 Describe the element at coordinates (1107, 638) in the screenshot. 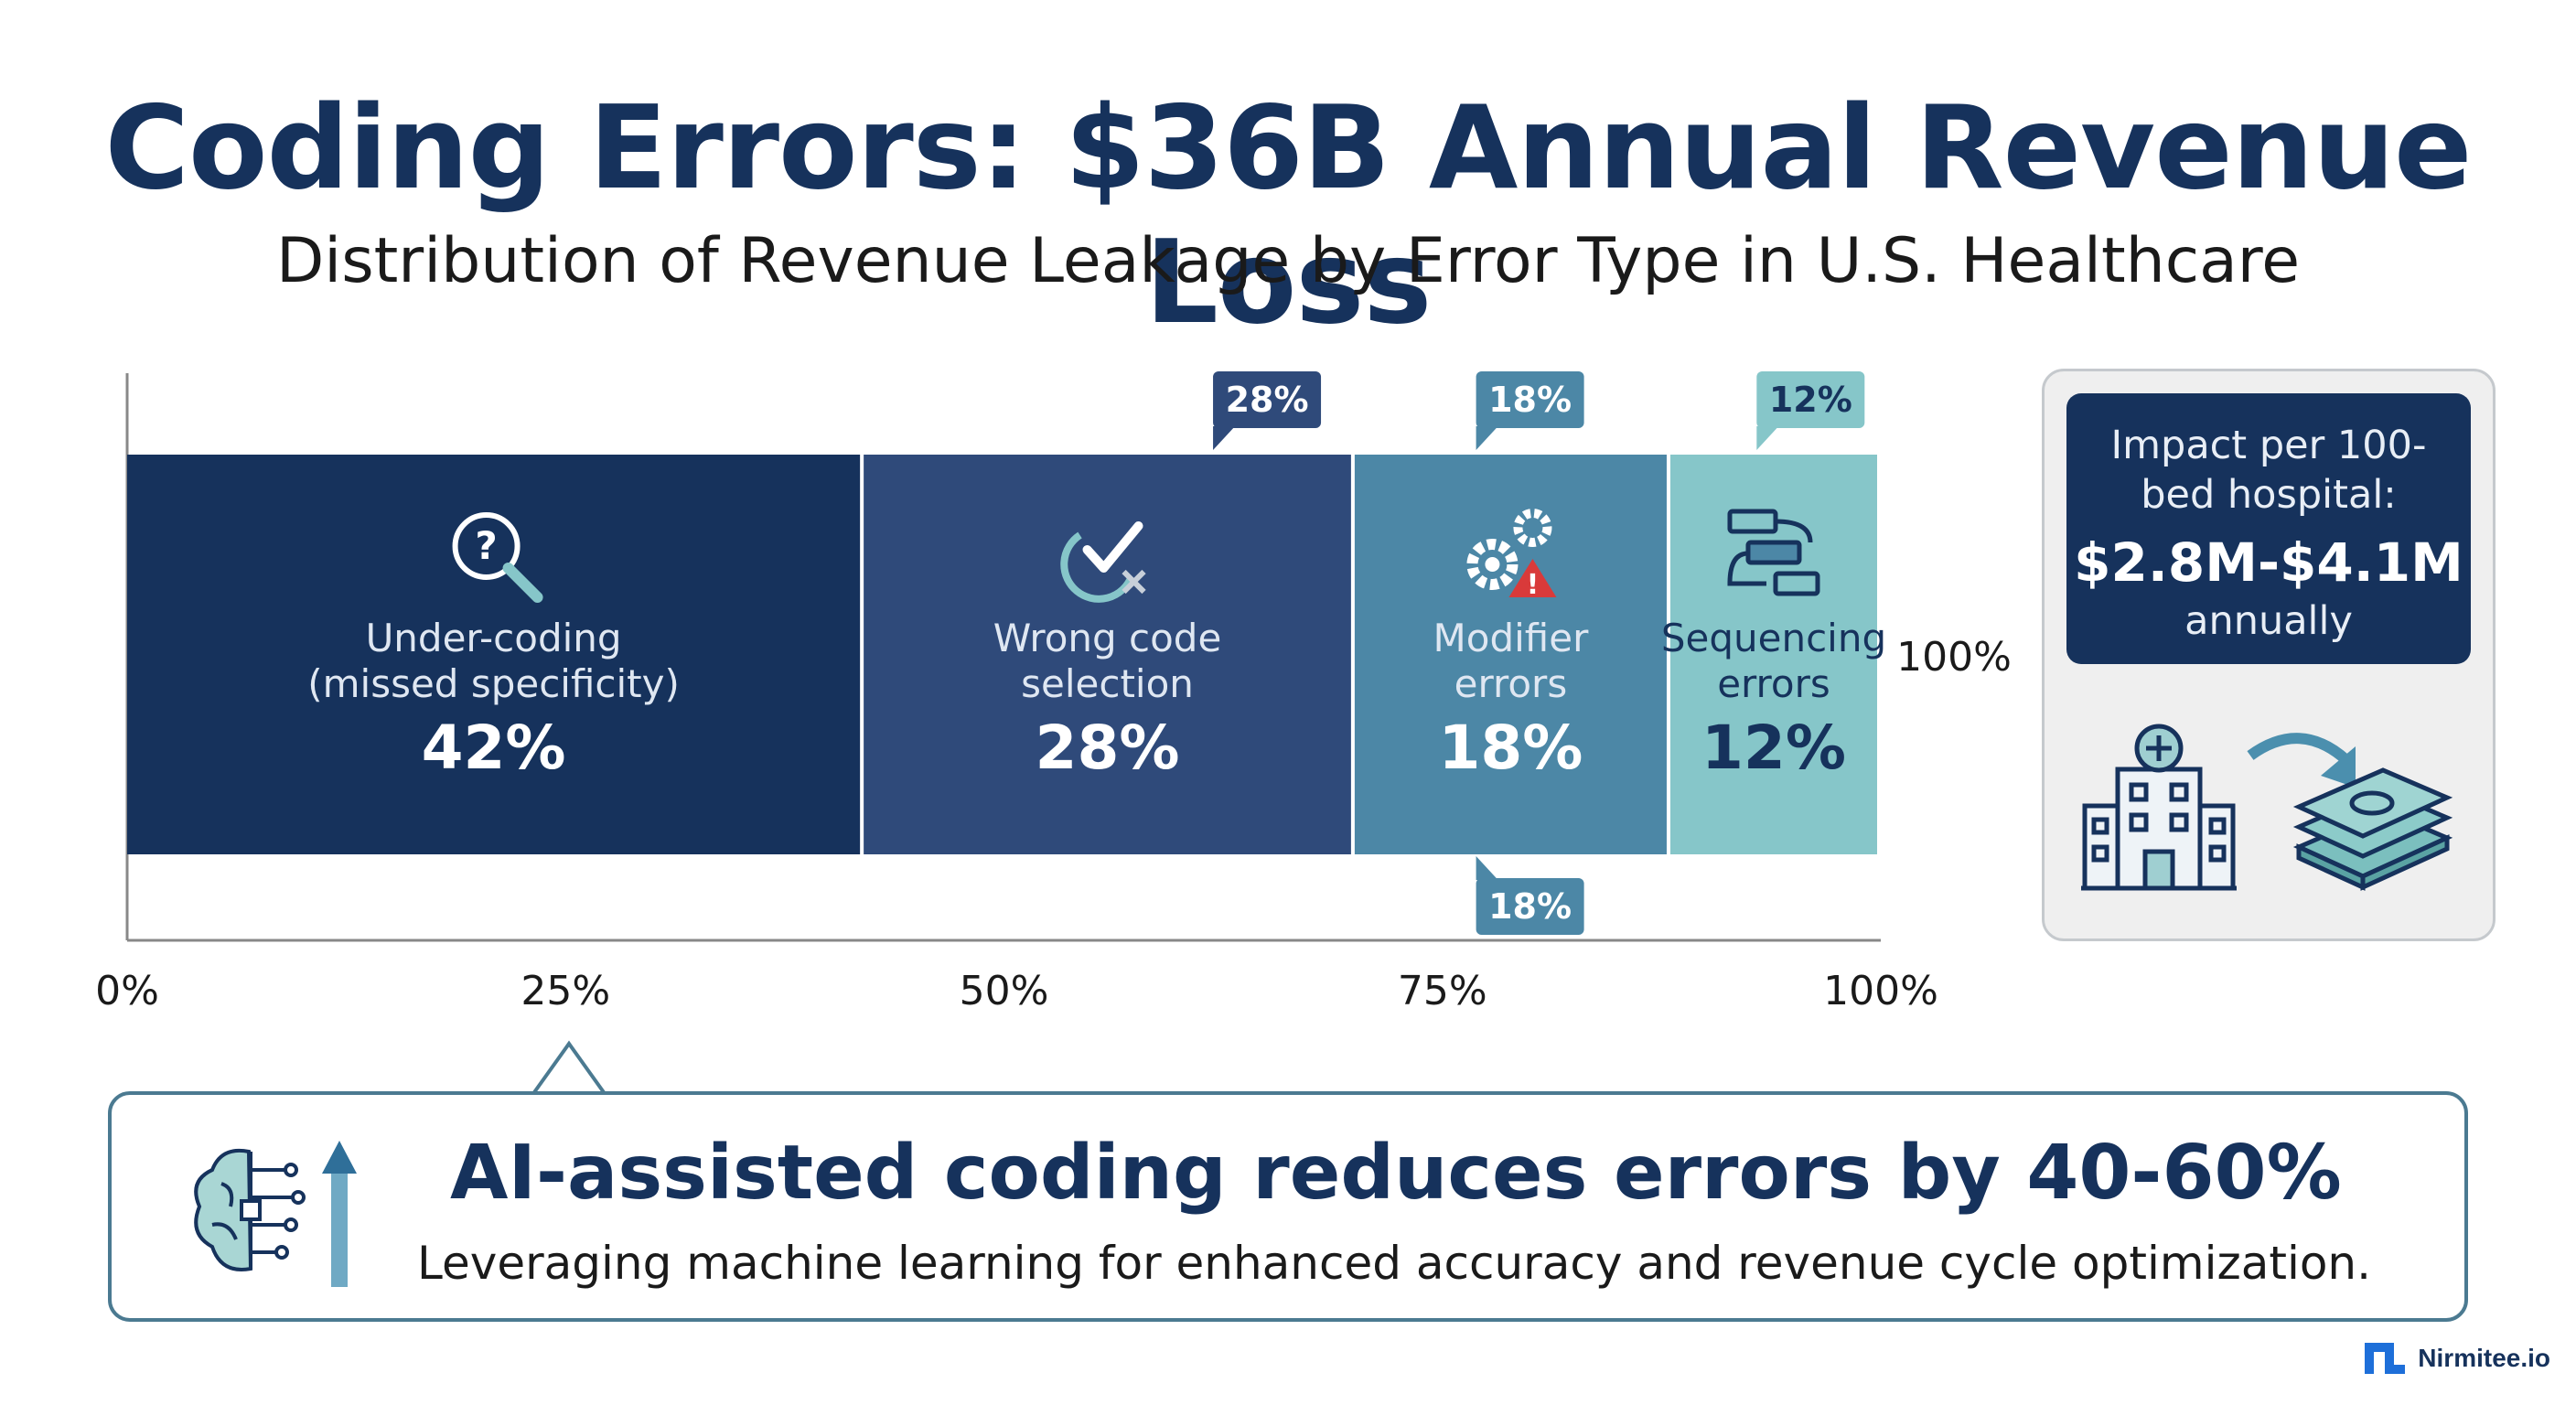

I see `segment-label: Wrong code` at that location.